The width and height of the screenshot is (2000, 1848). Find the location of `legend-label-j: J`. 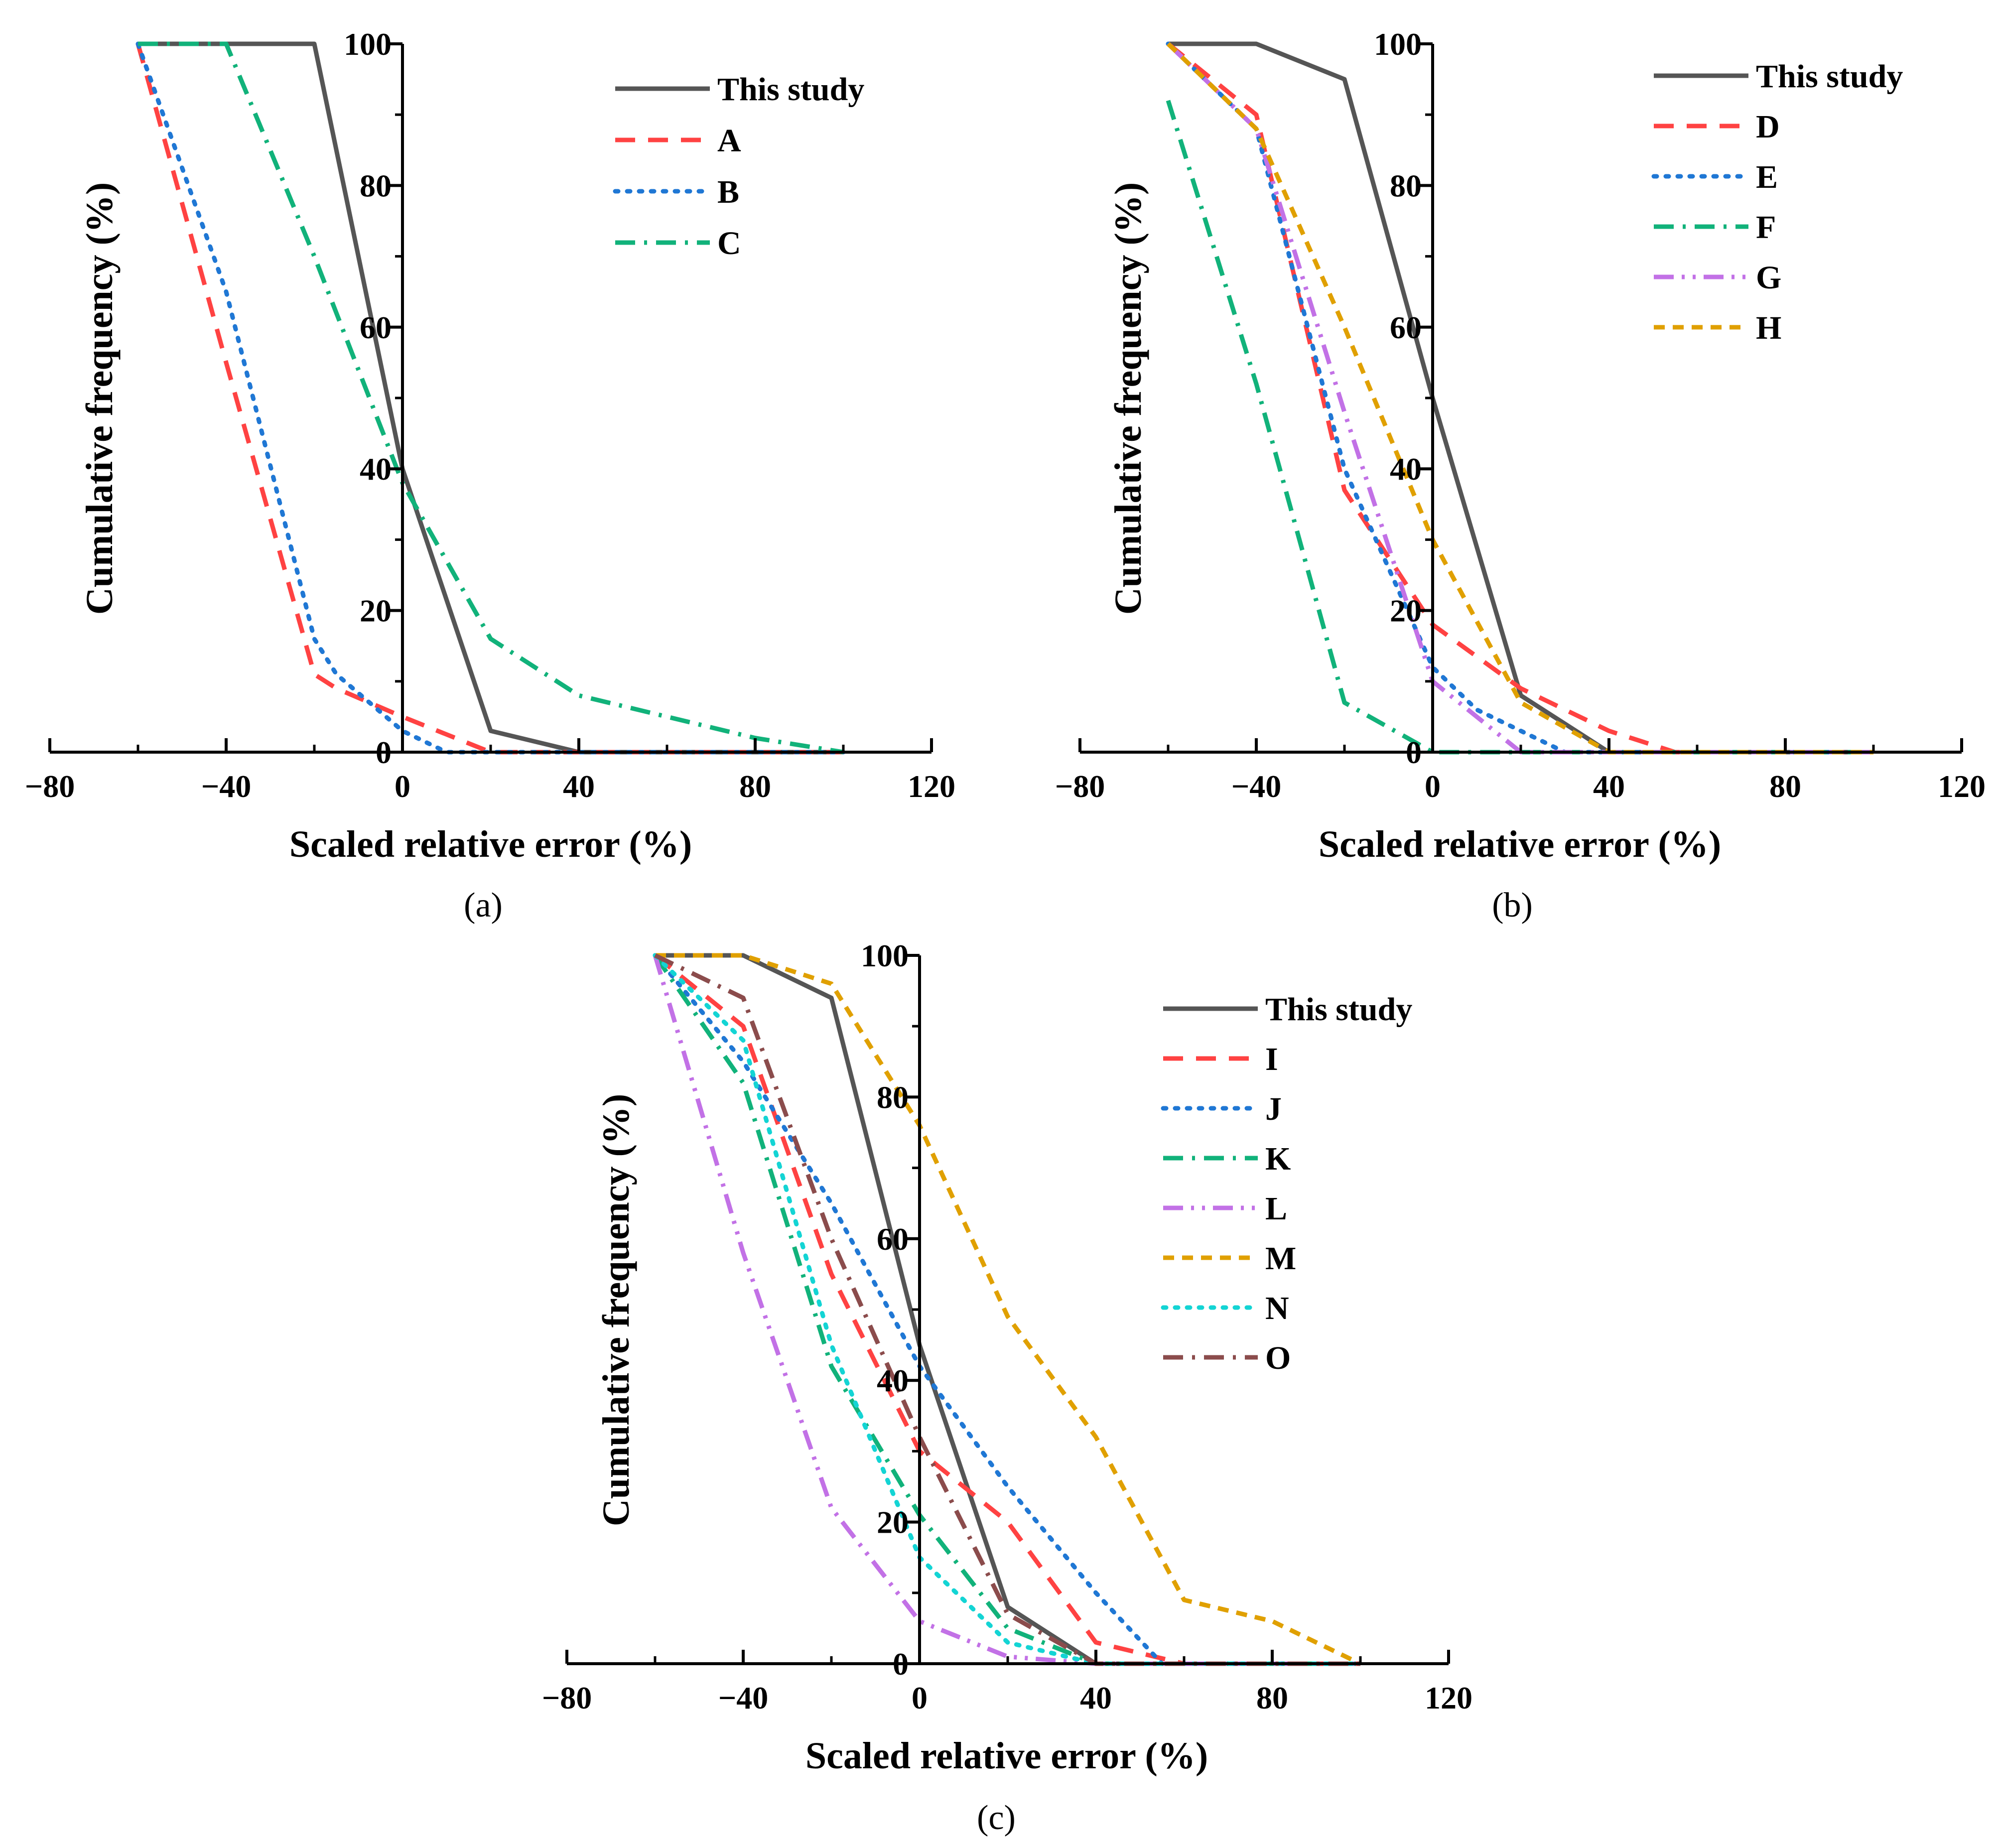

legend-label-j: J is located at coordinates (1273, 1109).